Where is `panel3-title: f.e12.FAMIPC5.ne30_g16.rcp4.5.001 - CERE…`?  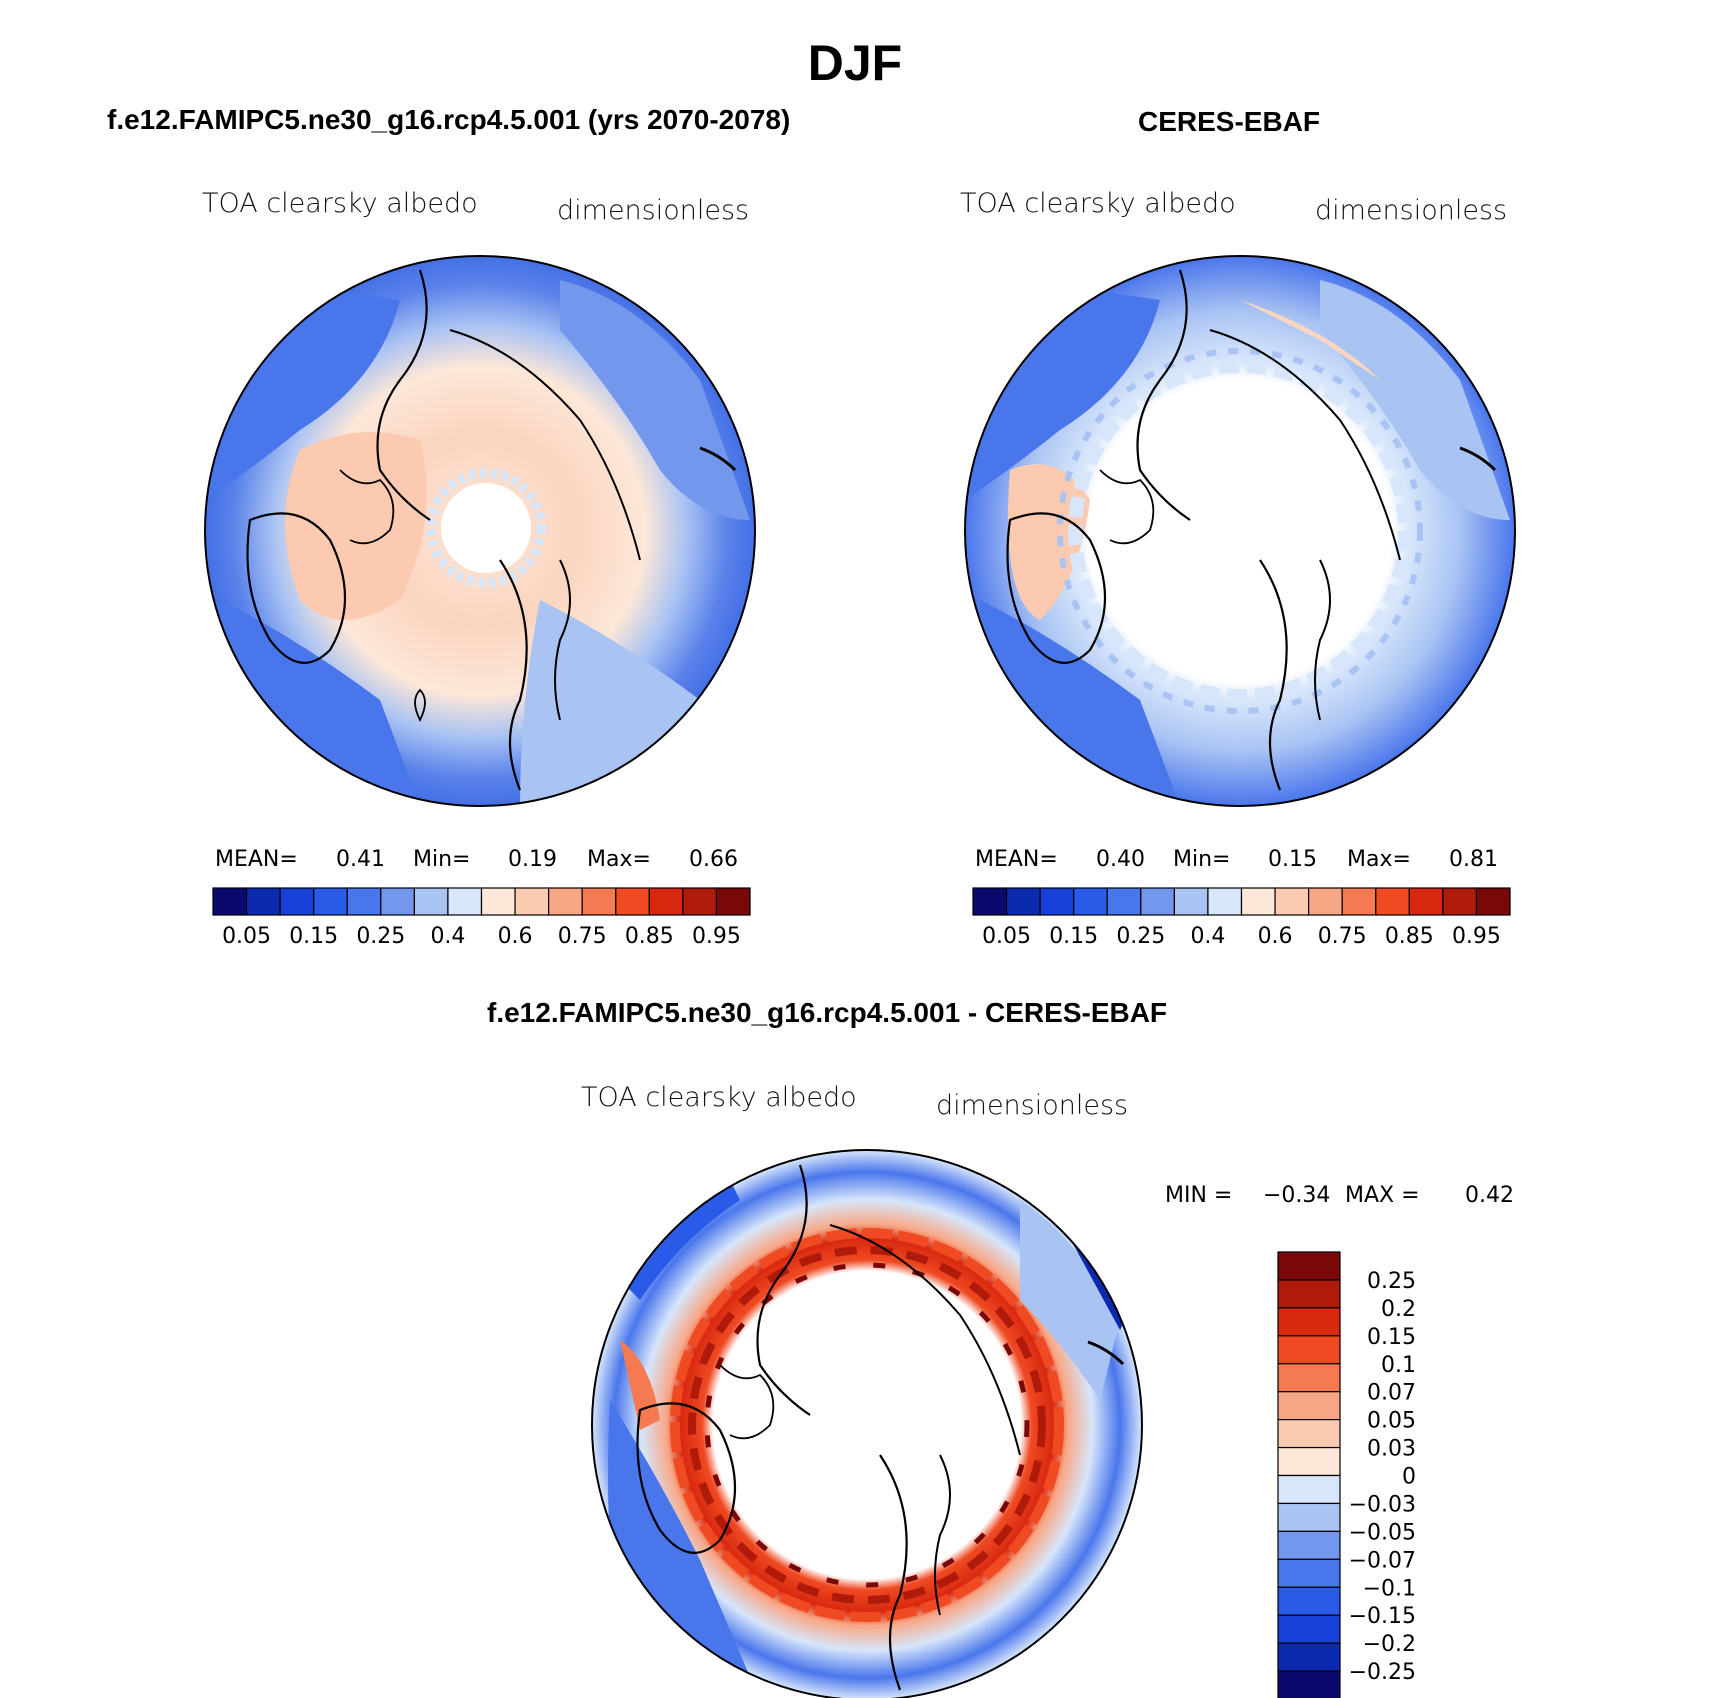
panel3-title: f.e12.FAMIPC5.ne30_g16.rcp4.5.001 - CERE… is located at coordinates (827, 1012).